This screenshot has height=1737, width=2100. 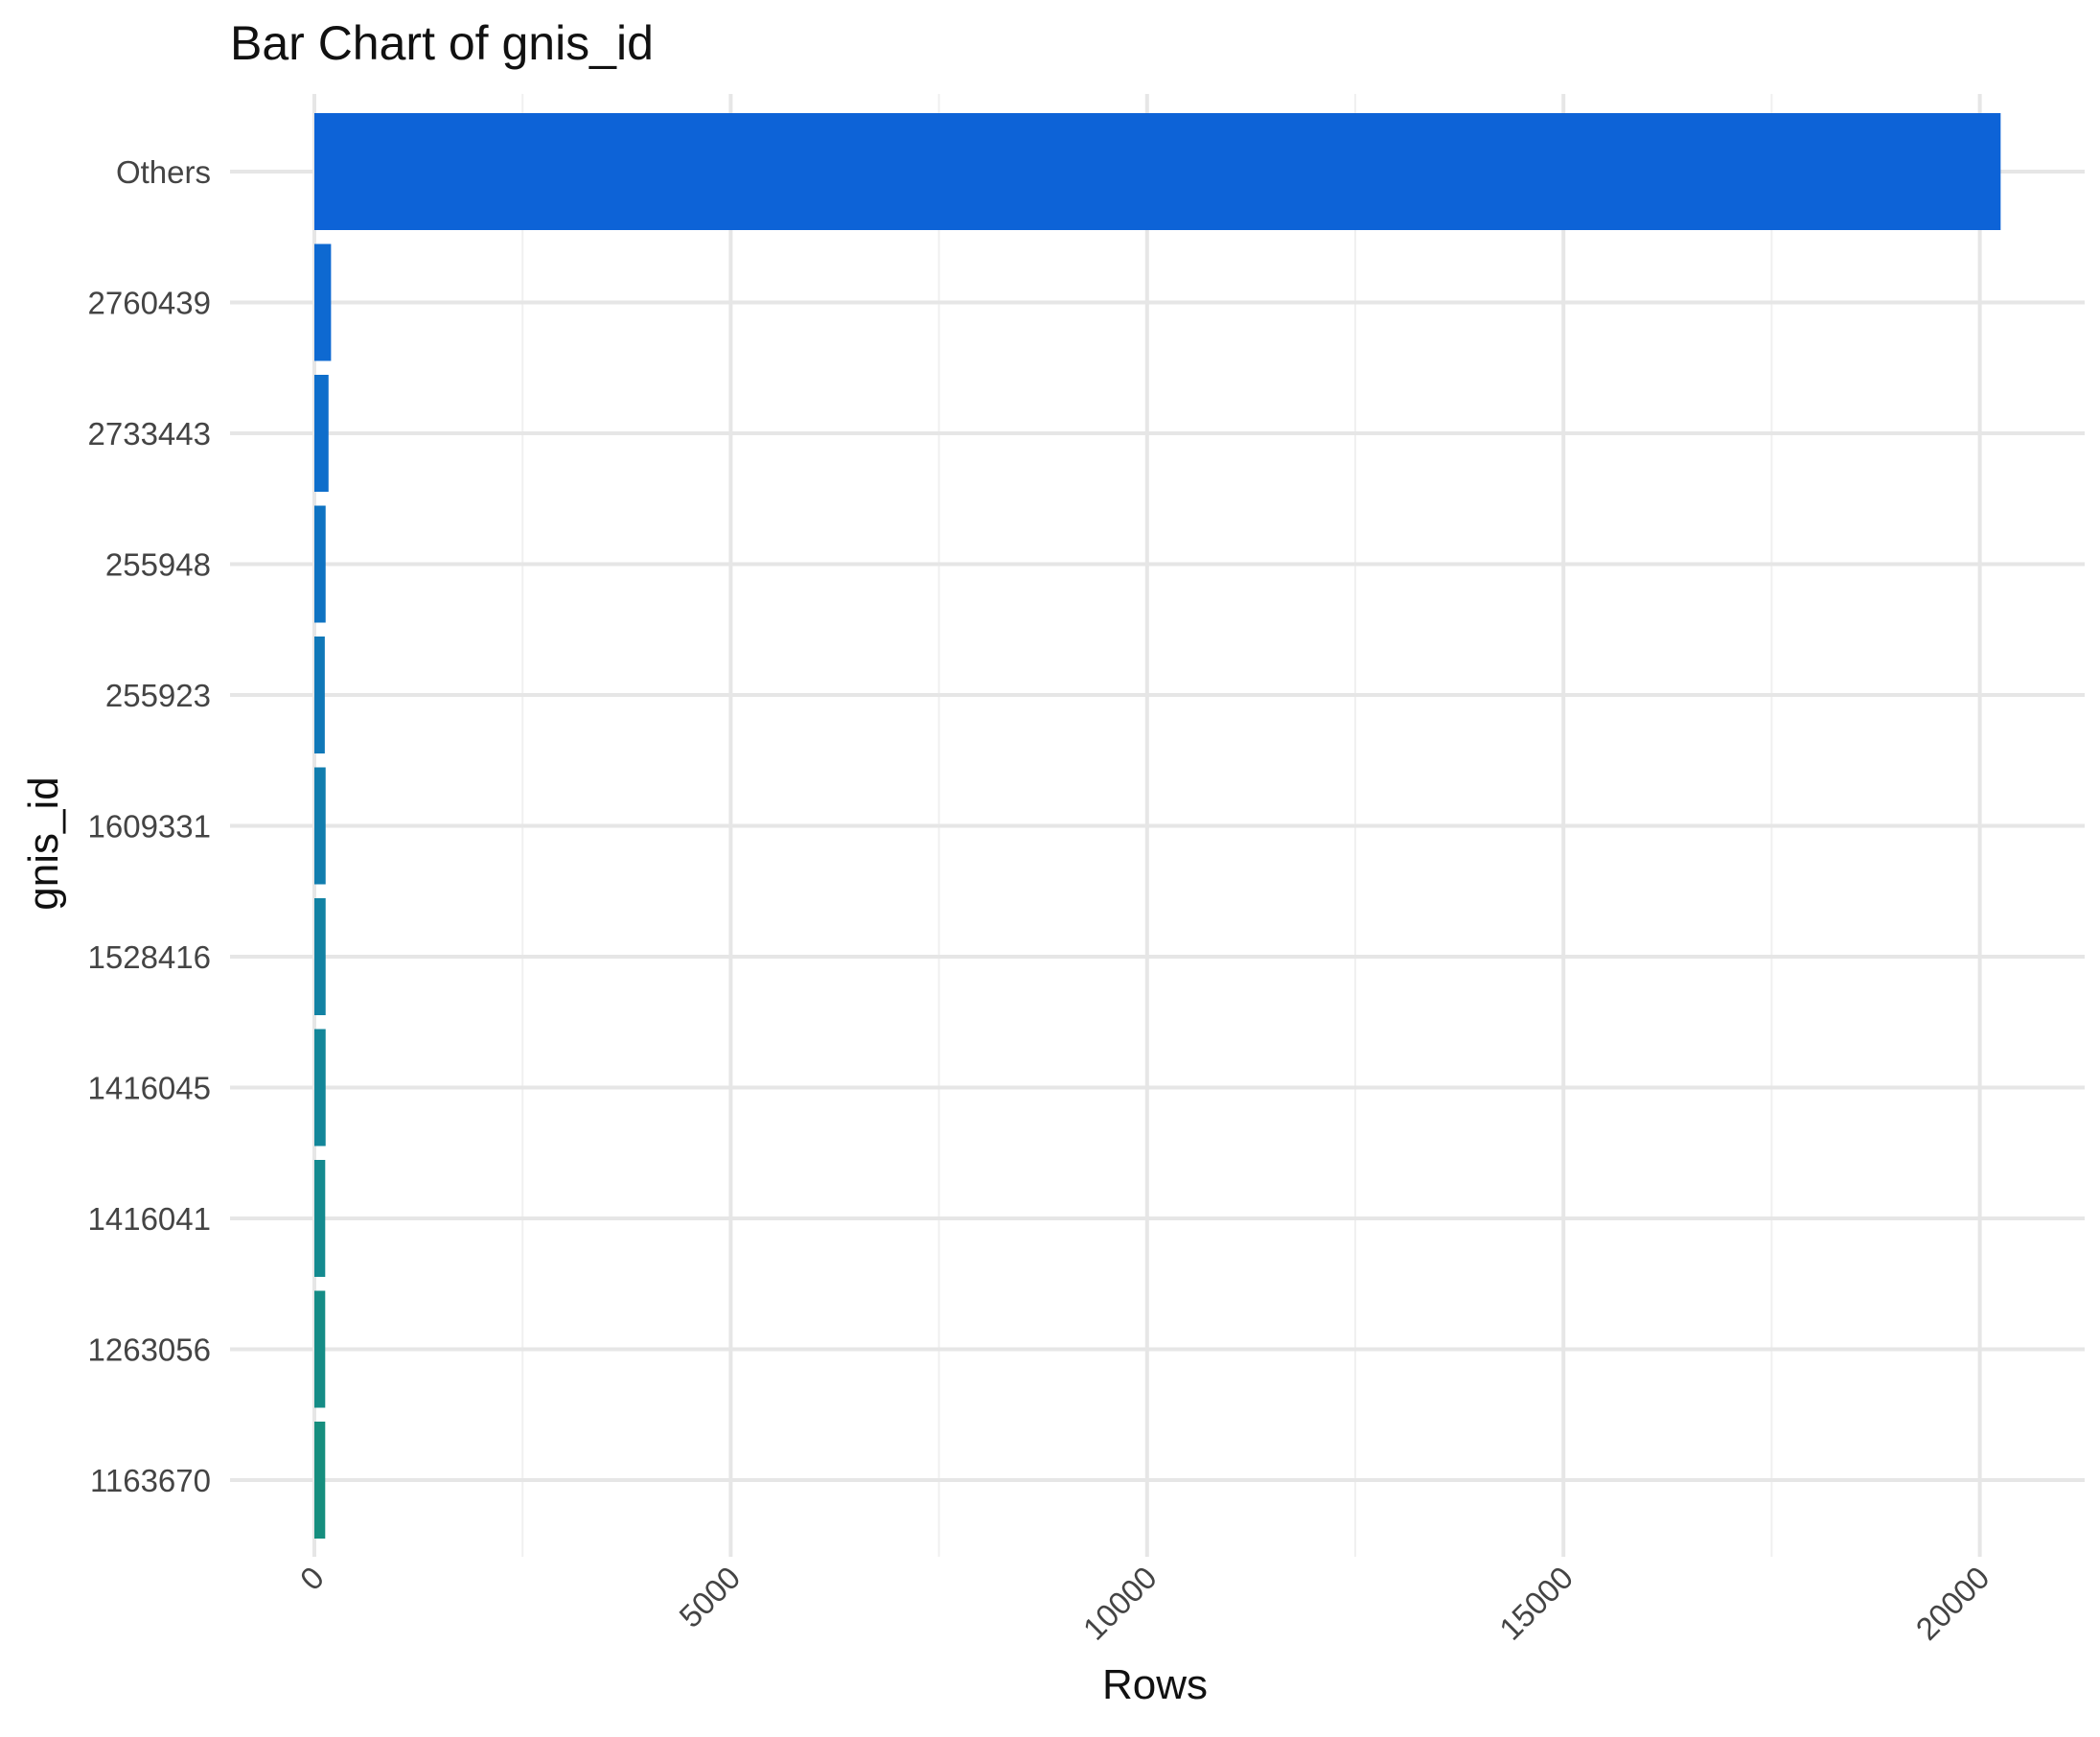 I want to click on x-tick-label: 10000, so click(x=1120, y=1603).